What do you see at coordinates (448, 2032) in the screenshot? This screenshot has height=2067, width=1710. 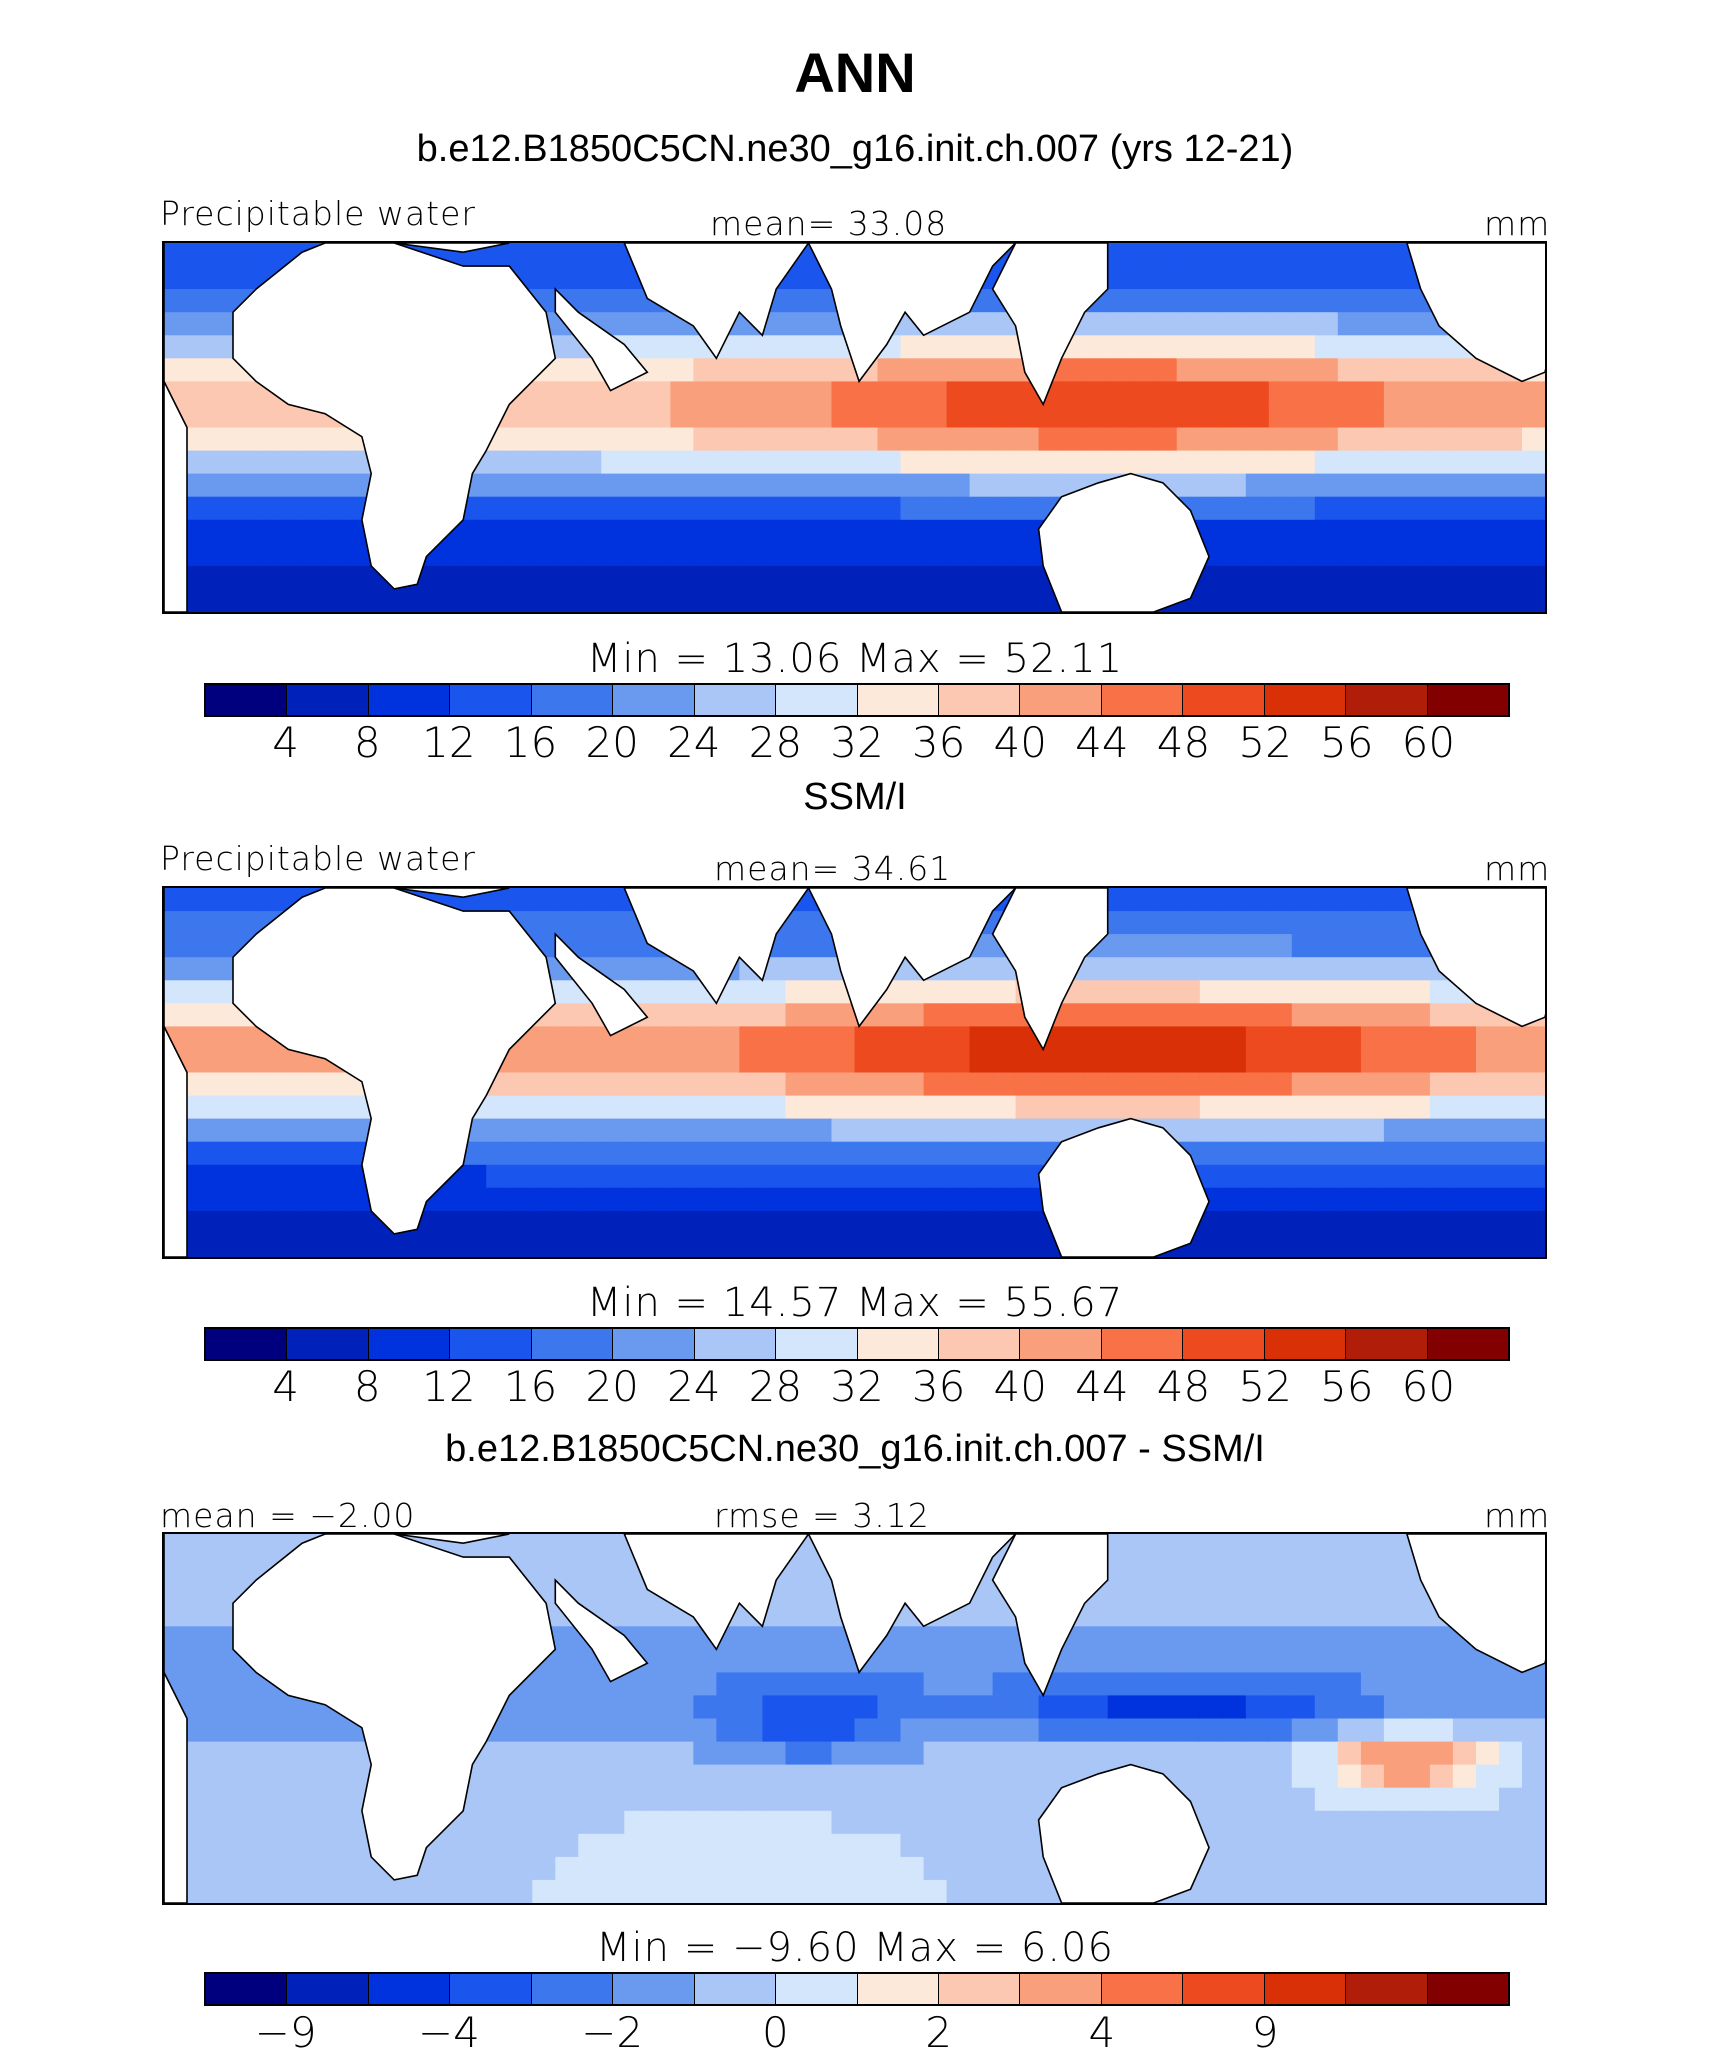 I see `colorbar-tick-label: −4` at bounding box center [448, 2032].